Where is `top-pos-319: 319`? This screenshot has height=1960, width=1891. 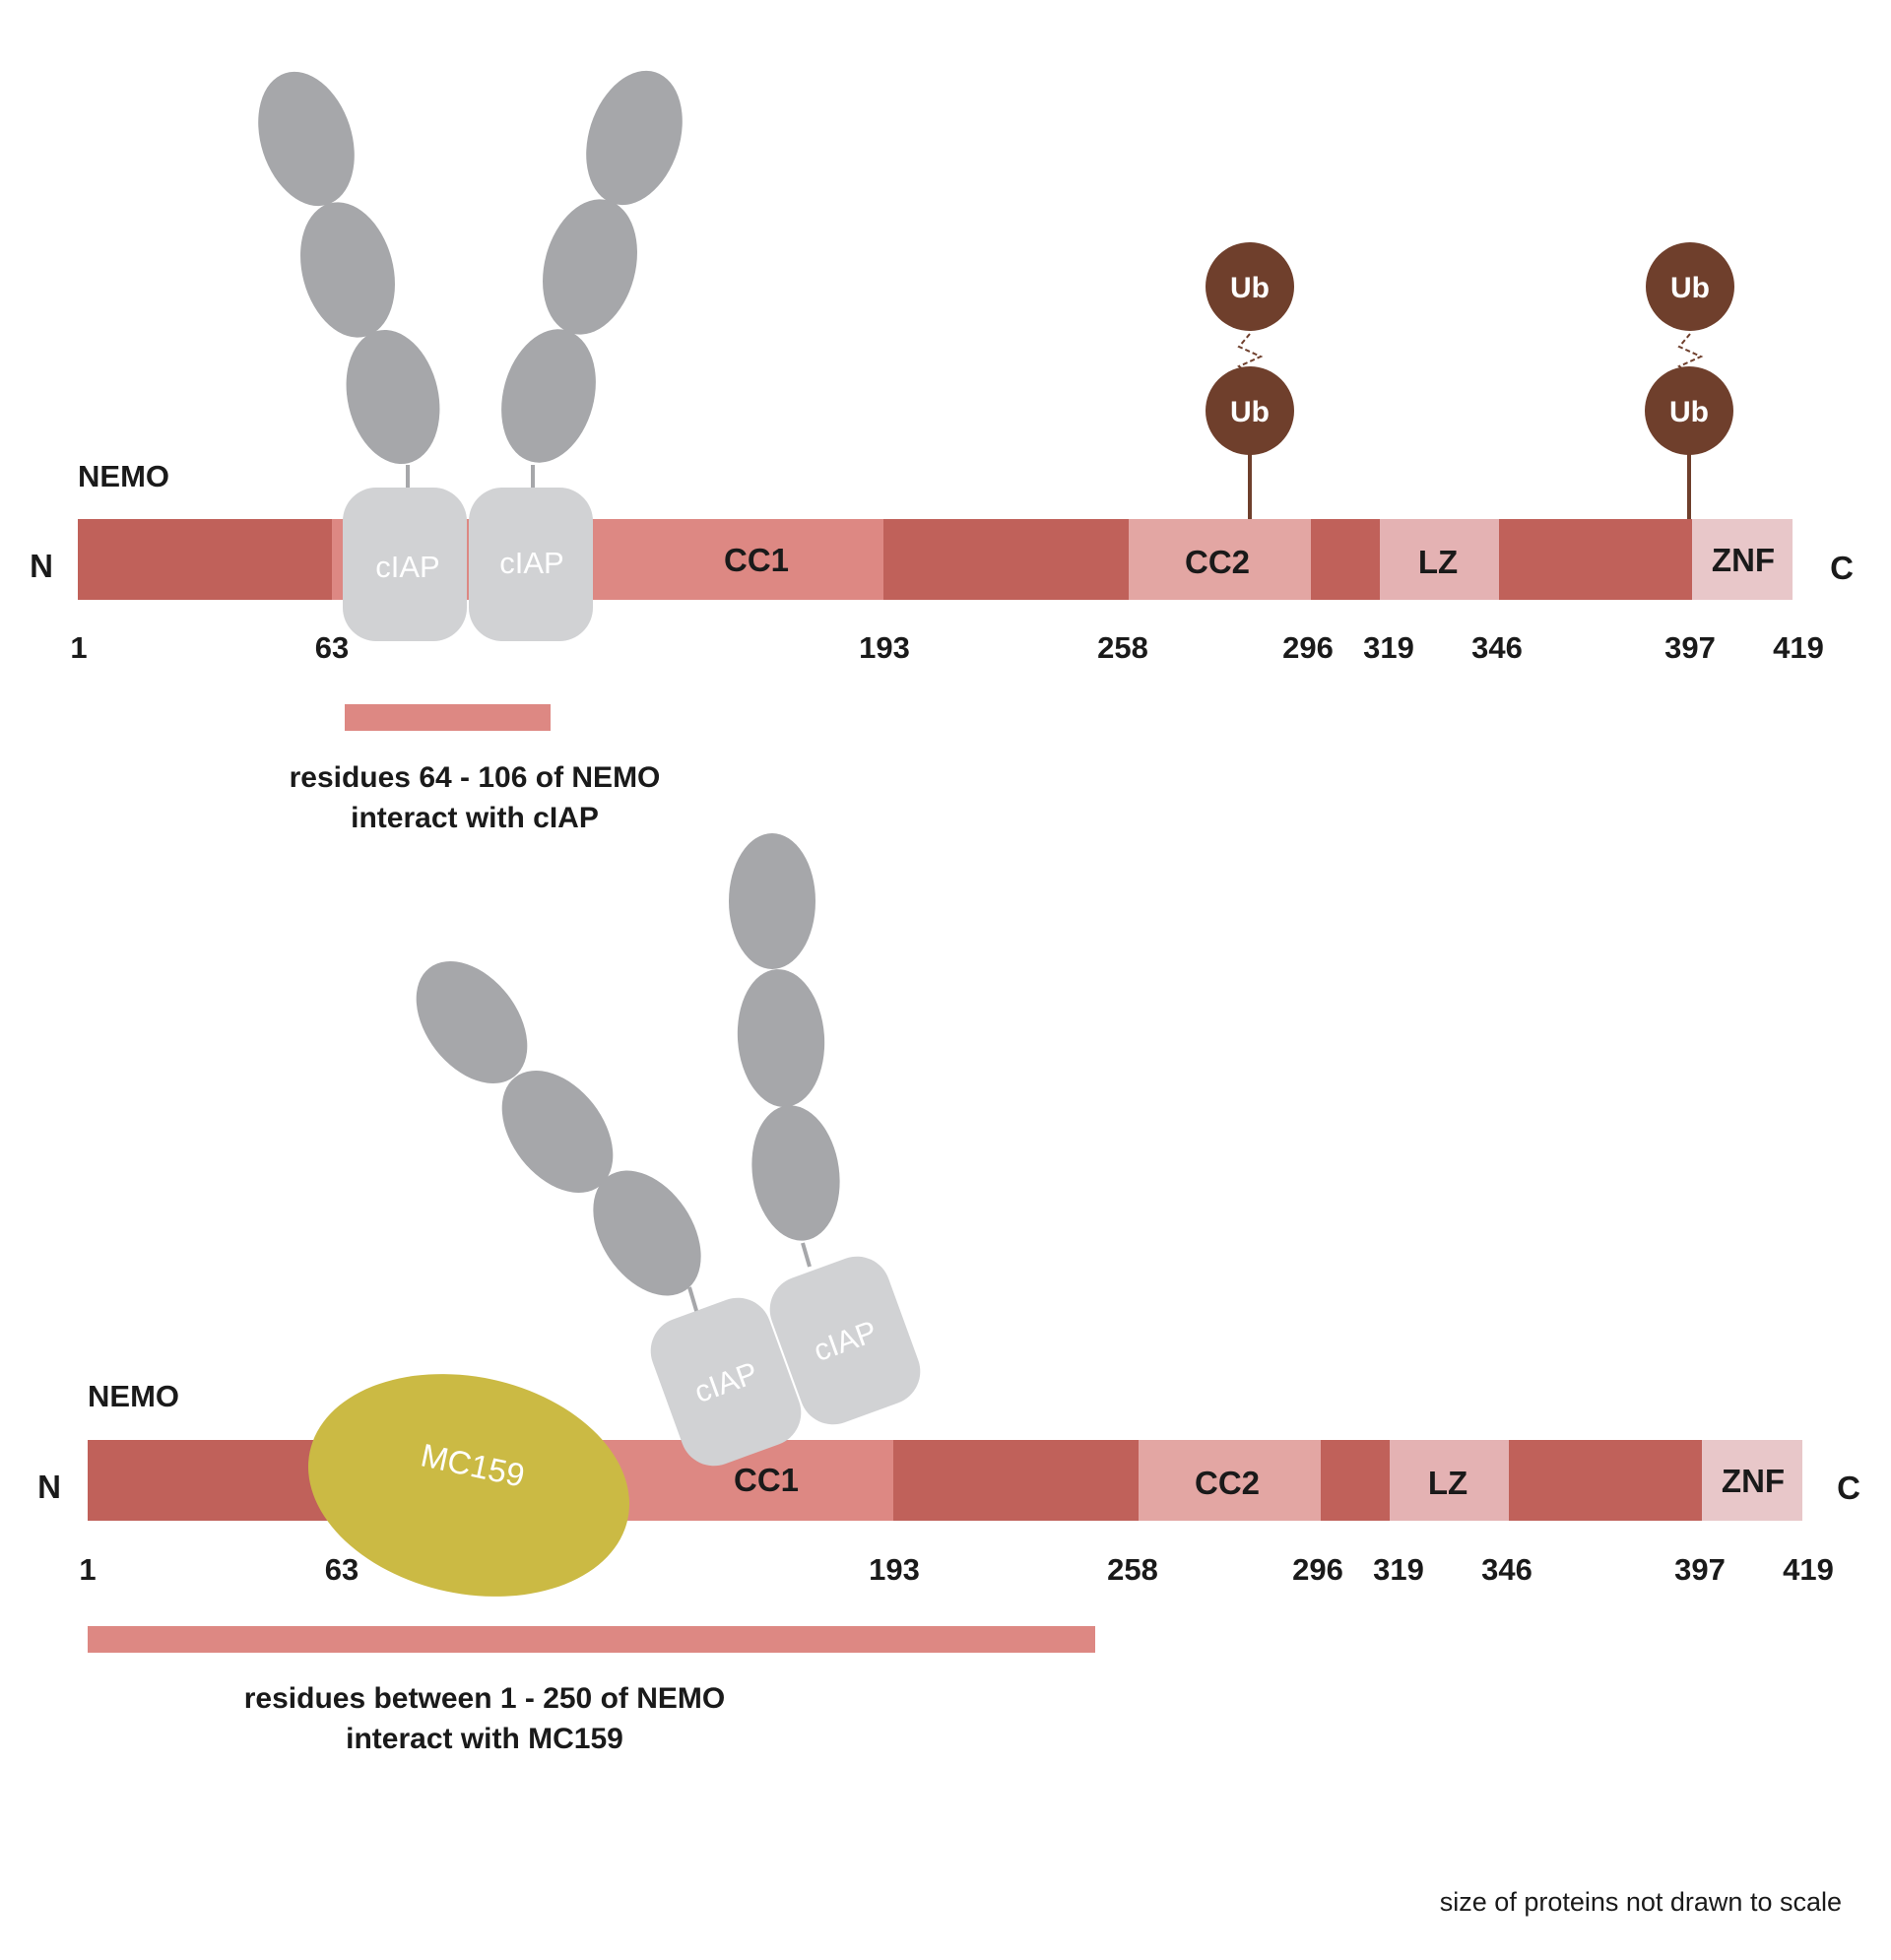
top-pos-319: 319 is located at coordinates (1388, 648).